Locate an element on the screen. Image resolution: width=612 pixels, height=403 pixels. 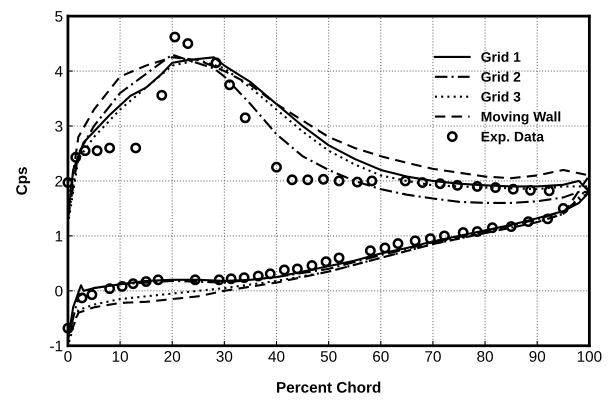
x-tick-label: 10 is located at coordinates (120, 356).